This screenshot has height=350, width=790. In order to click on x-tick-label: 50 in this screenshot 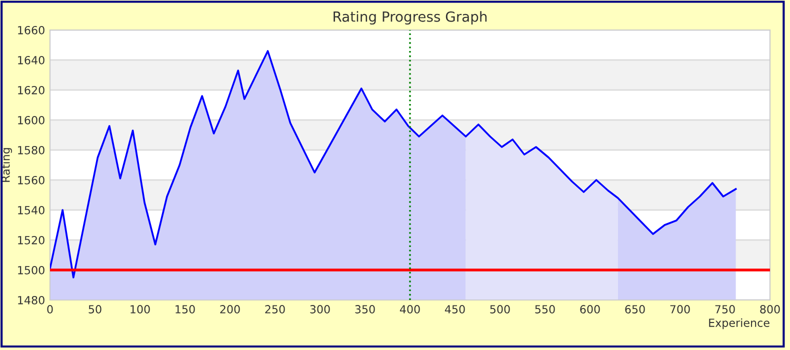, I will do `click(95, 309)`.